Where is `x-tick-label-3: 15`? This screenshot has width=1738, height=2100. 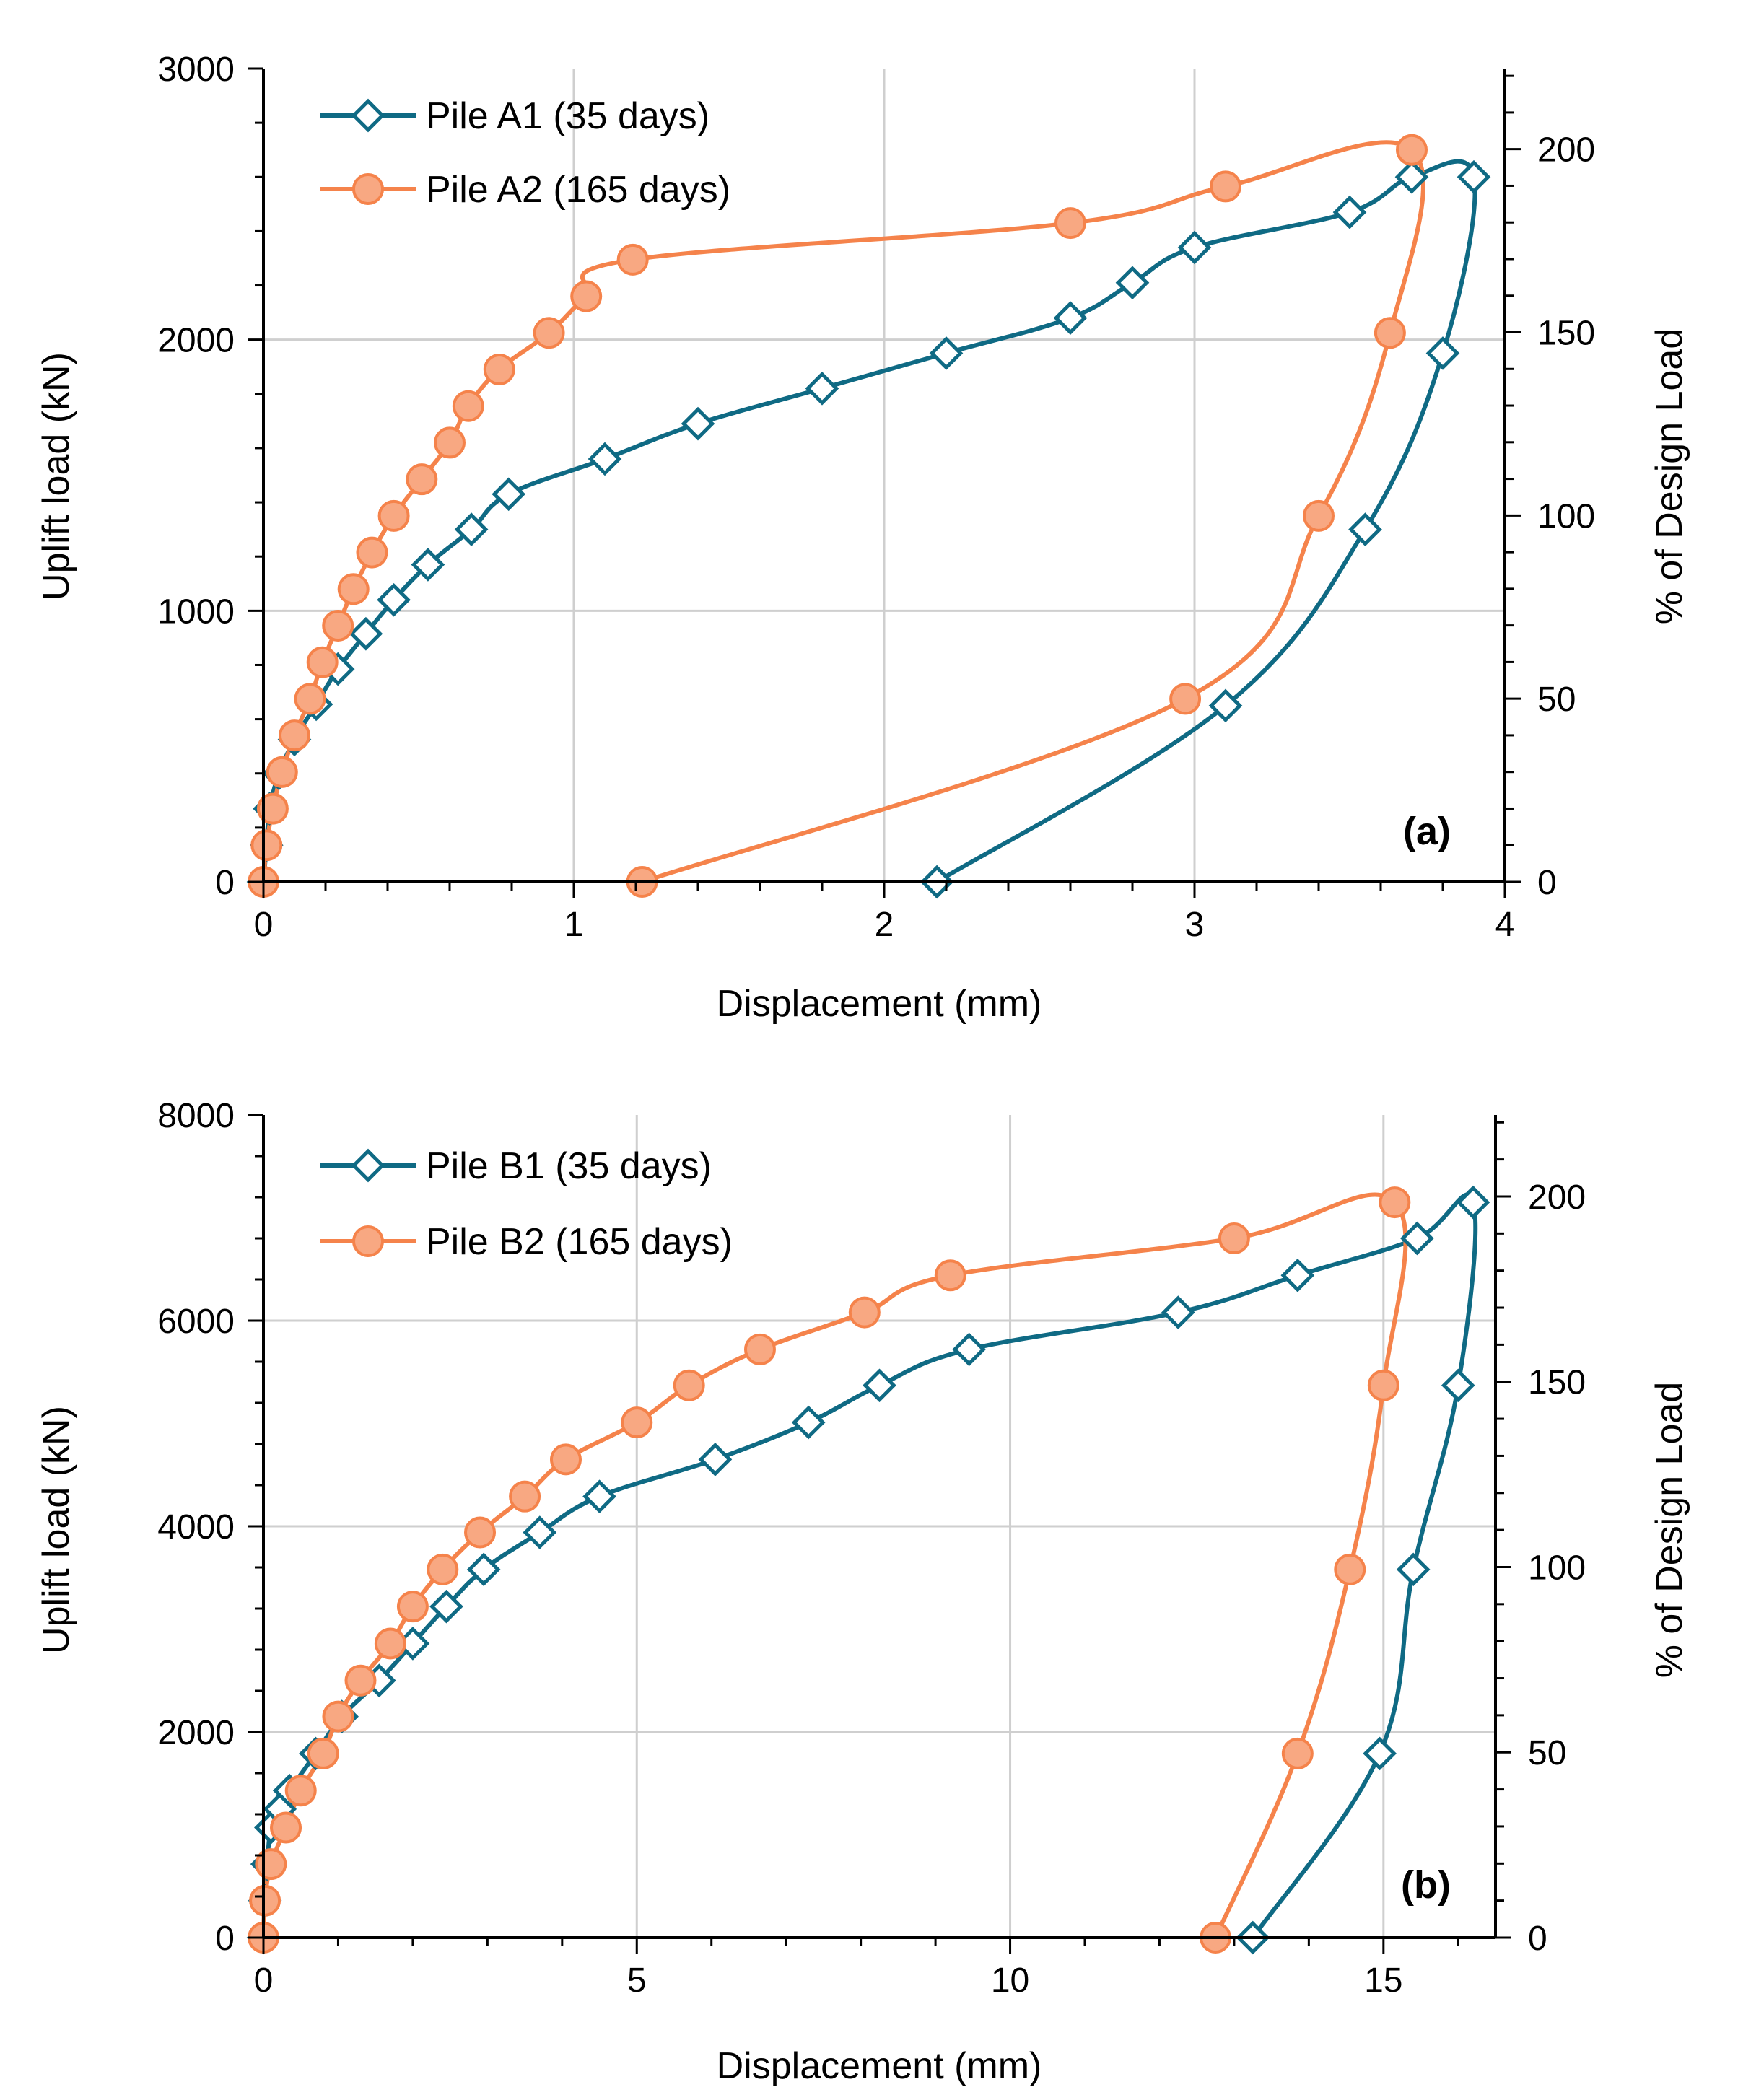 x-tick-label-3: 15 is located at coordinates (1383, 1980).